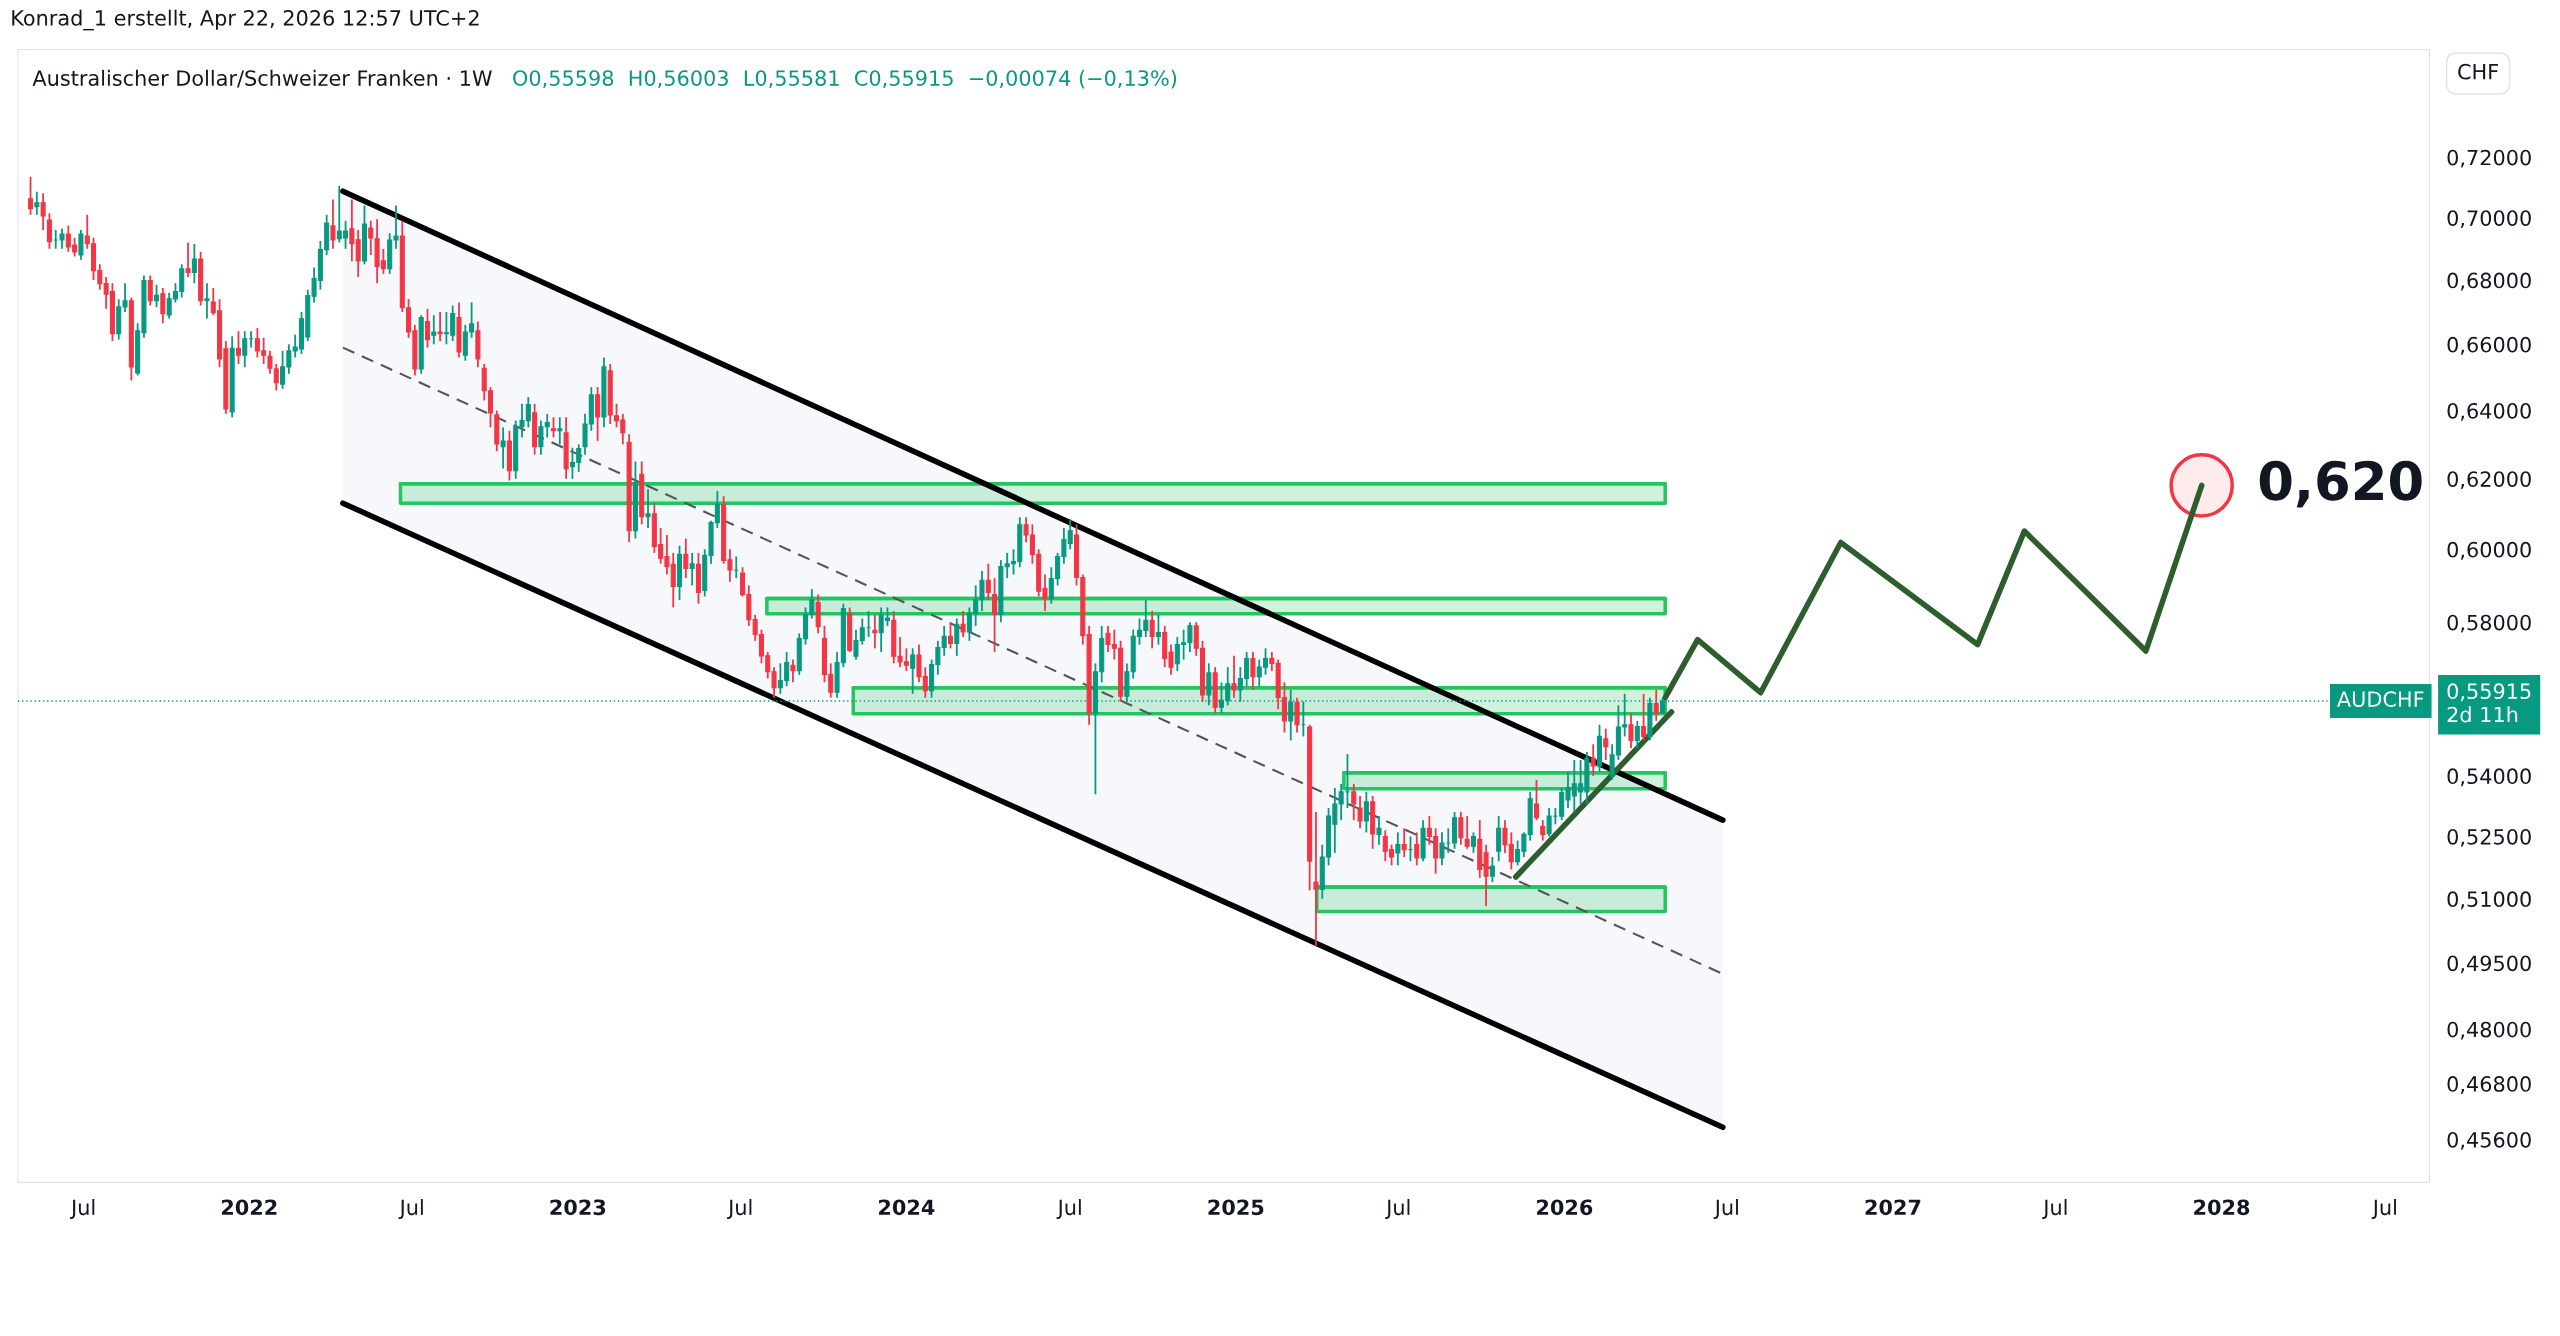 Image resolution: width=2560 pixels, height=1336 pixels. What do you see at coordinates (2489, 623) in the screenshot?
I see `y-tick-label: 0,58000` at bounding box center [2489, 623].